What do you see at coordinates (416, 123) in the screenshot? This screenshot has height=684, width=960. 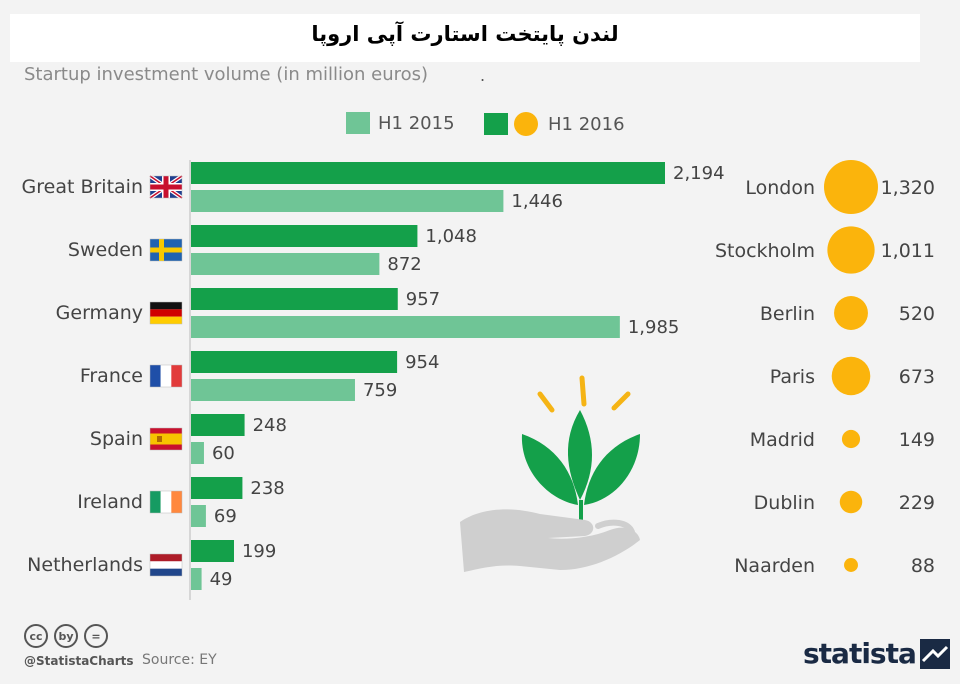 I see `legend-label-h1-2015: H1 2015` at bounding box center [416, 123].